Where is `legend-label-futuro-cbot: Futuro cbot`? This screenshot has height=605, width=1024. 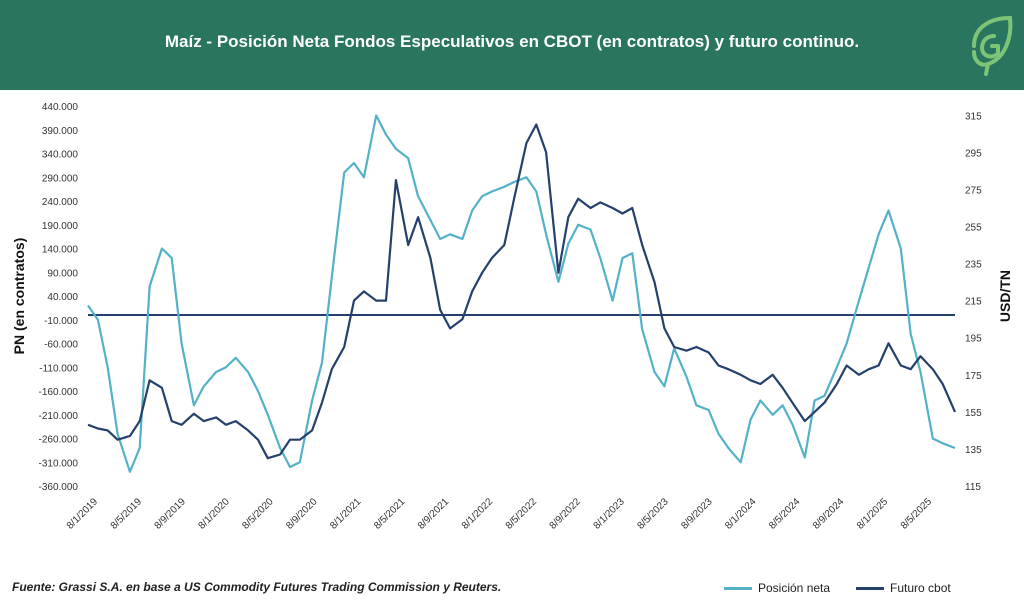
legend-label-futuro-cbot: Futuro cbot is located at coordinates (920, 588).